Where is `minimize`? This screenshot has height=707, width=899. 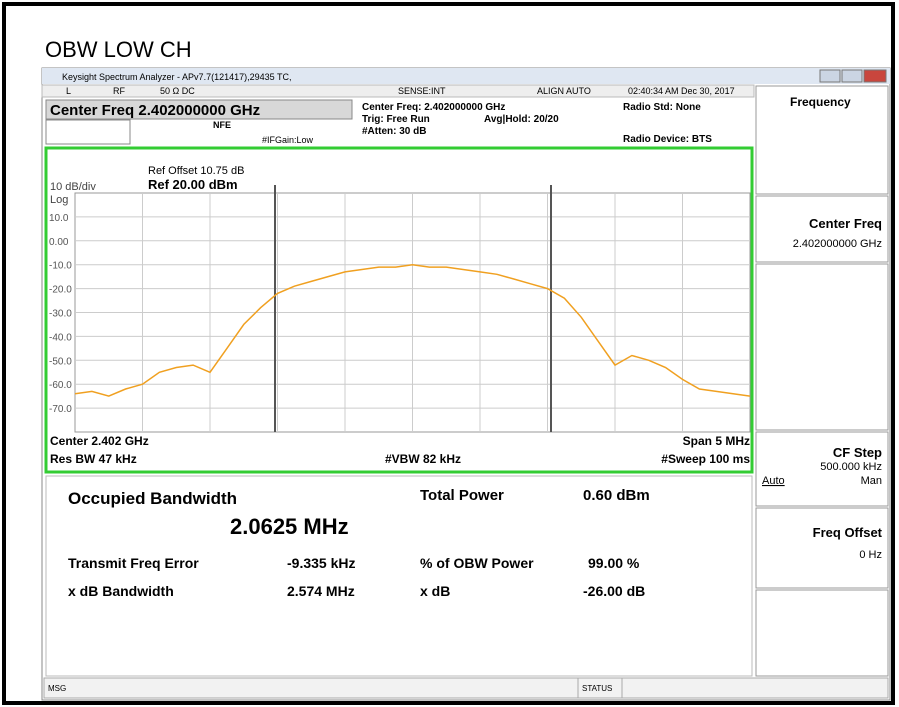 minimize is located at coordinates (830, 76).